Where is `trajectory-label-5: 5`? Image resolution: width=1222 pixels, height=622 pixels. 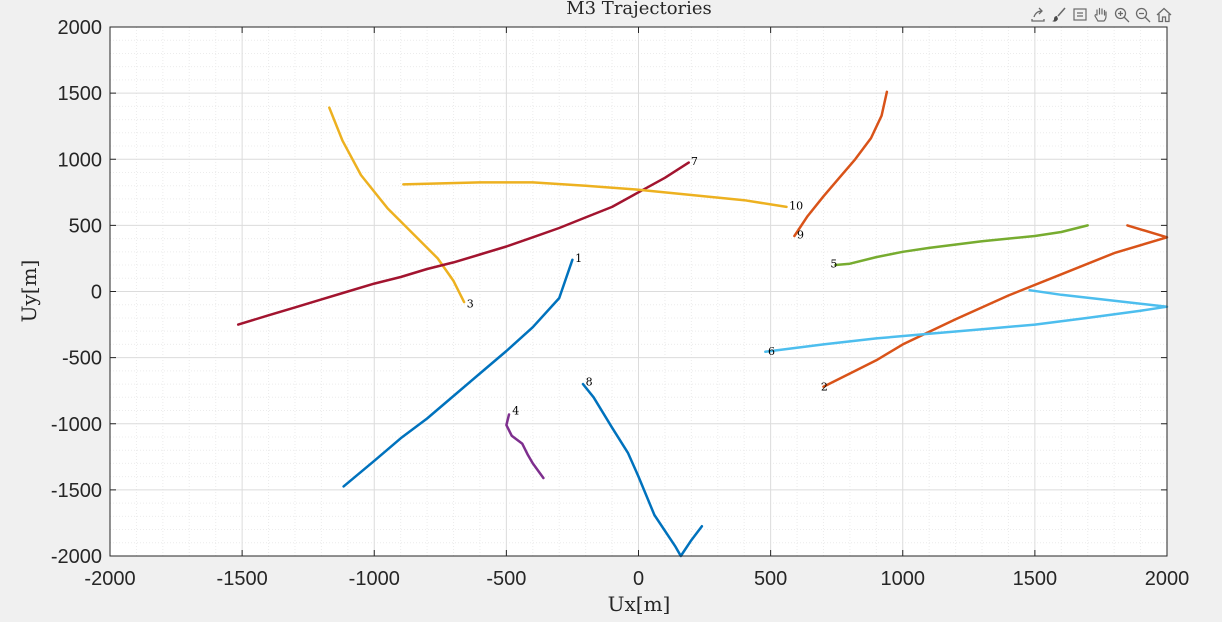
trajectory-label-5: 5 is located at coordinates (833, 264).